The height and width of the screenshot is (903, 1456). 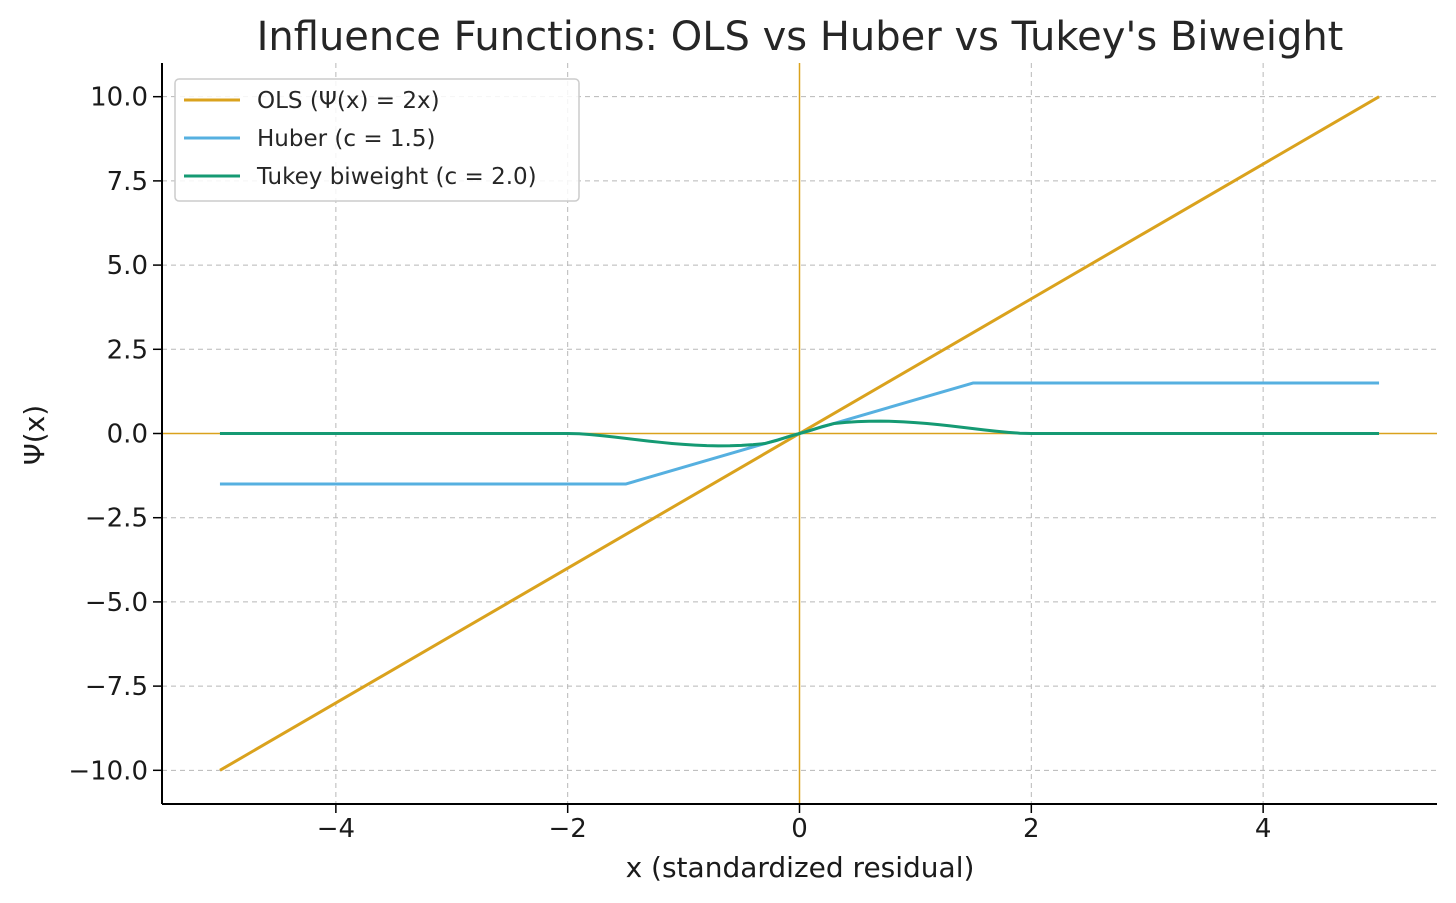 I want to click on y-tick-label: −10.0, so click(x=108, y=771).